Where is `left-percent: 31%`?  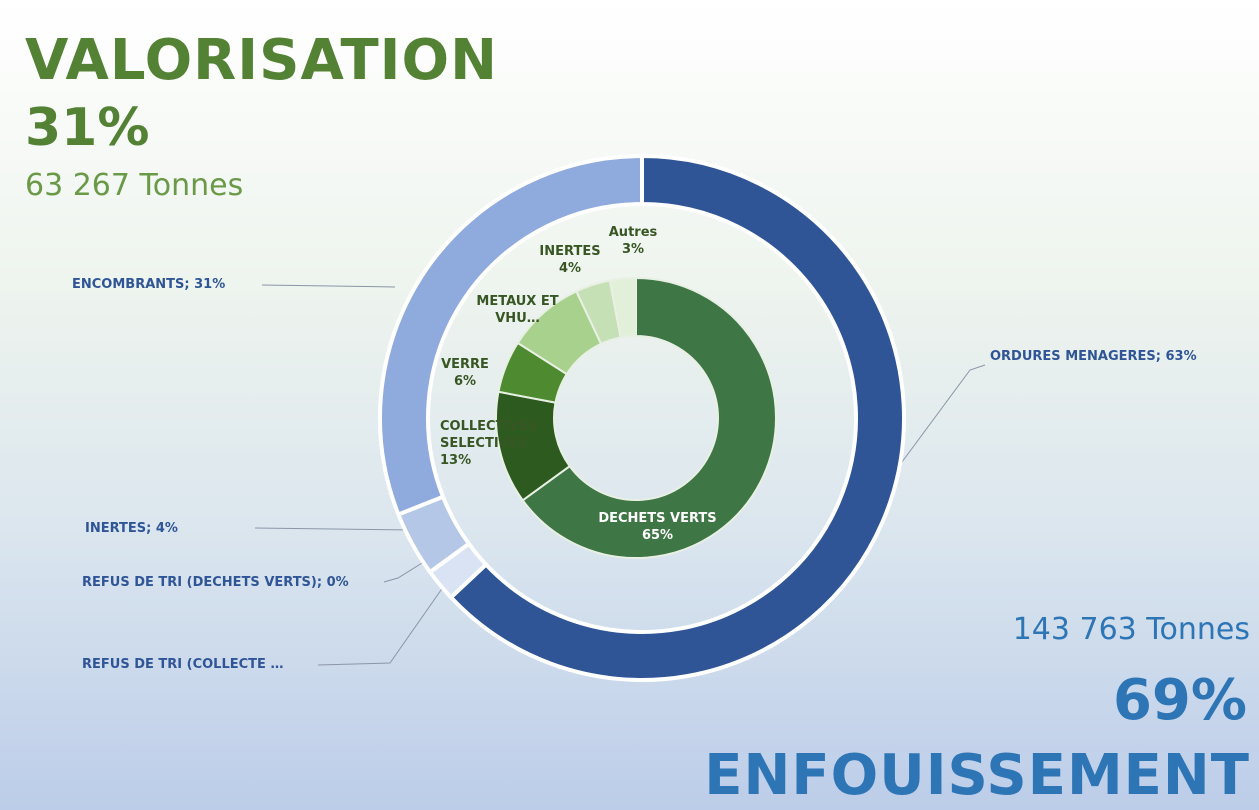
left-percent: 31% is located at coordinates (87, 128).